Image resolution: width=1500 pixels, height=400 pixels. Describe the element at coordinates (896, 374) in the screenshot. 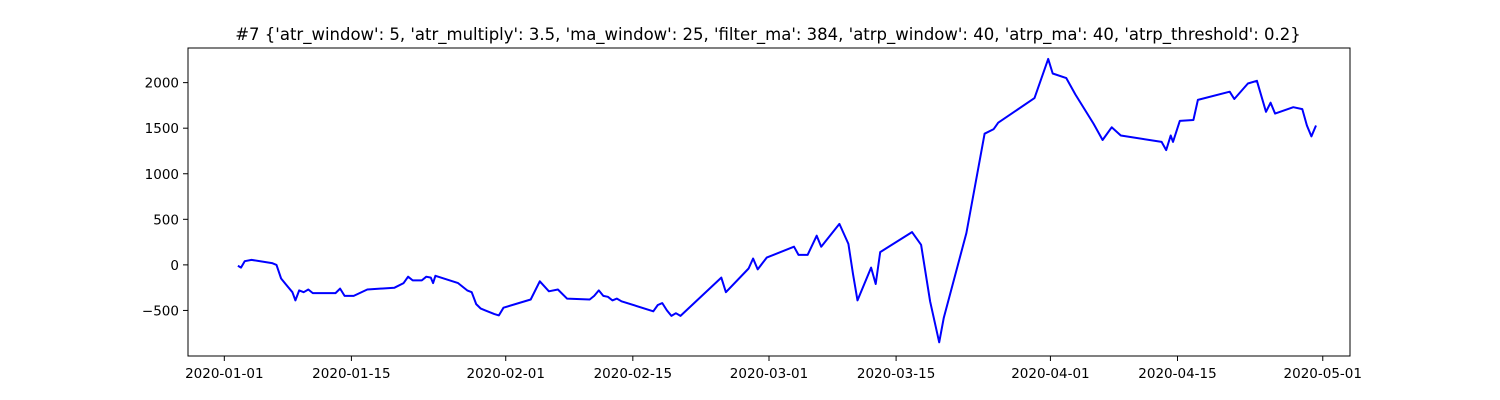

I see `x-tick-label: 2020-03-15` at that location.